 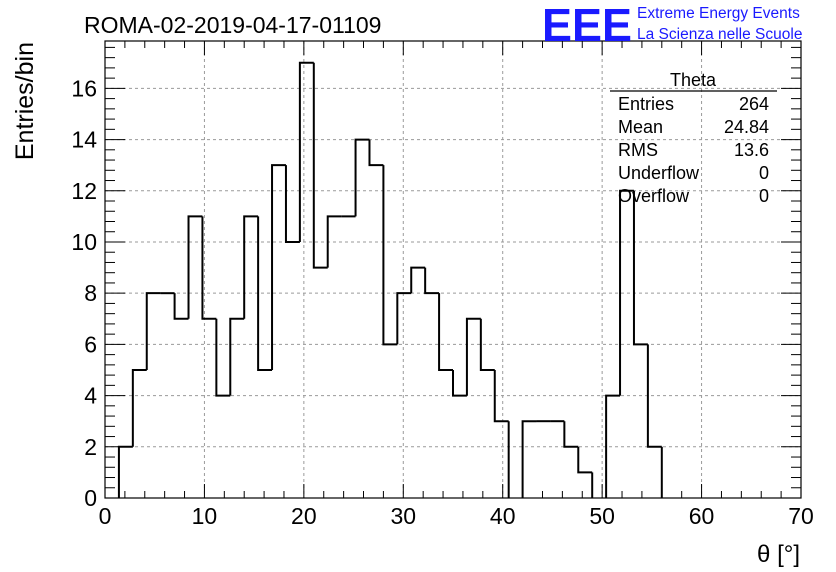 What do you see at coordinates (90, 447) in the screenshot?
I see `y-tick-label: 2` at bounding box center [90, 447].